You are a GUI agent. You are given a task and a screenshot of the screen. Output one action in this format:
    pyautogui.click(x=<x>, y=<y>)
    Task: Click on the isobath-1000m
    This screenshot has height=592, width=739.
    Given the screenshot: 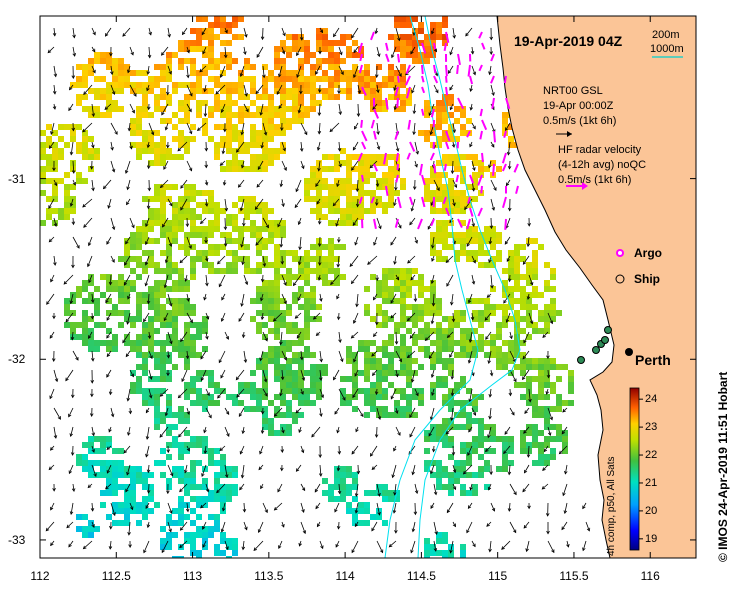 What is the action you would take?
    pyautogui.click(x=431, y=287)
    